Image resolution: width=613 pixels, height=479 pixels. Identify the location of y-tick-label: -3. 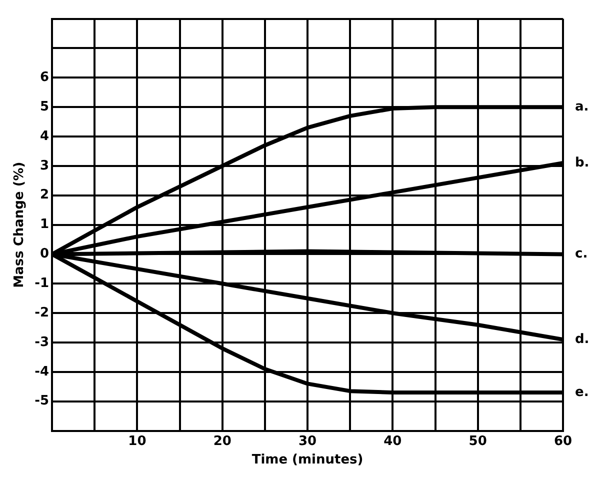
(42, 342).